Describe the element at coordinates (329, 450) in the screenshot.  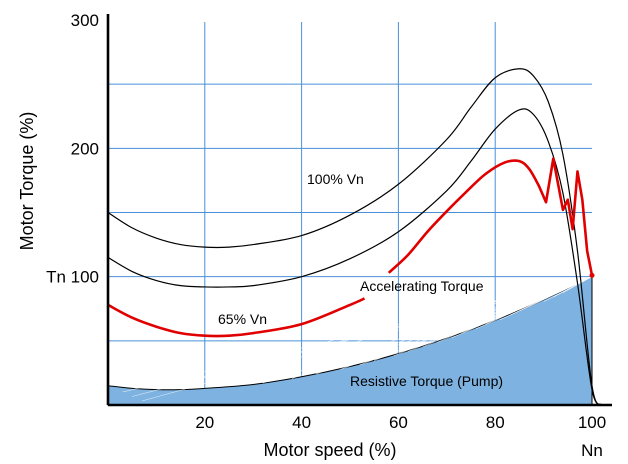
I see `x-axis-title: Motor speed (%)` at that location.